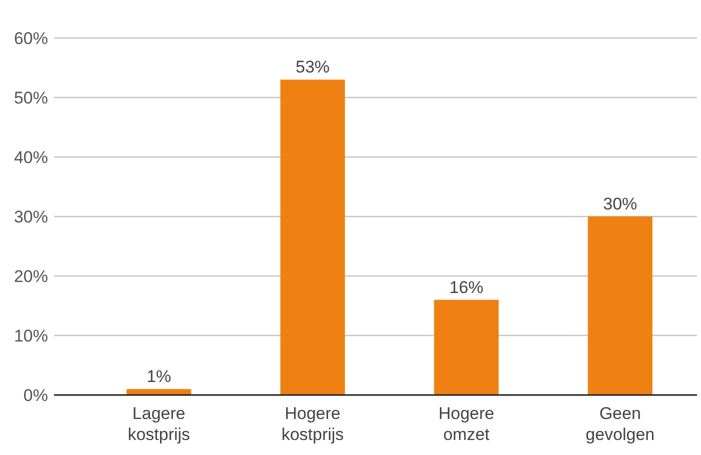  I want to click on data-label: 30%, so click(620, 204).